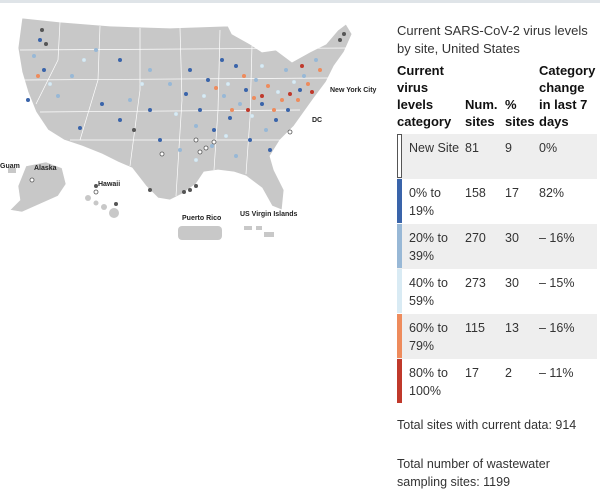  Describe the element at coordinates (432, 246) in the screenshot. I see `category-label: 20% to 39%` at that location.